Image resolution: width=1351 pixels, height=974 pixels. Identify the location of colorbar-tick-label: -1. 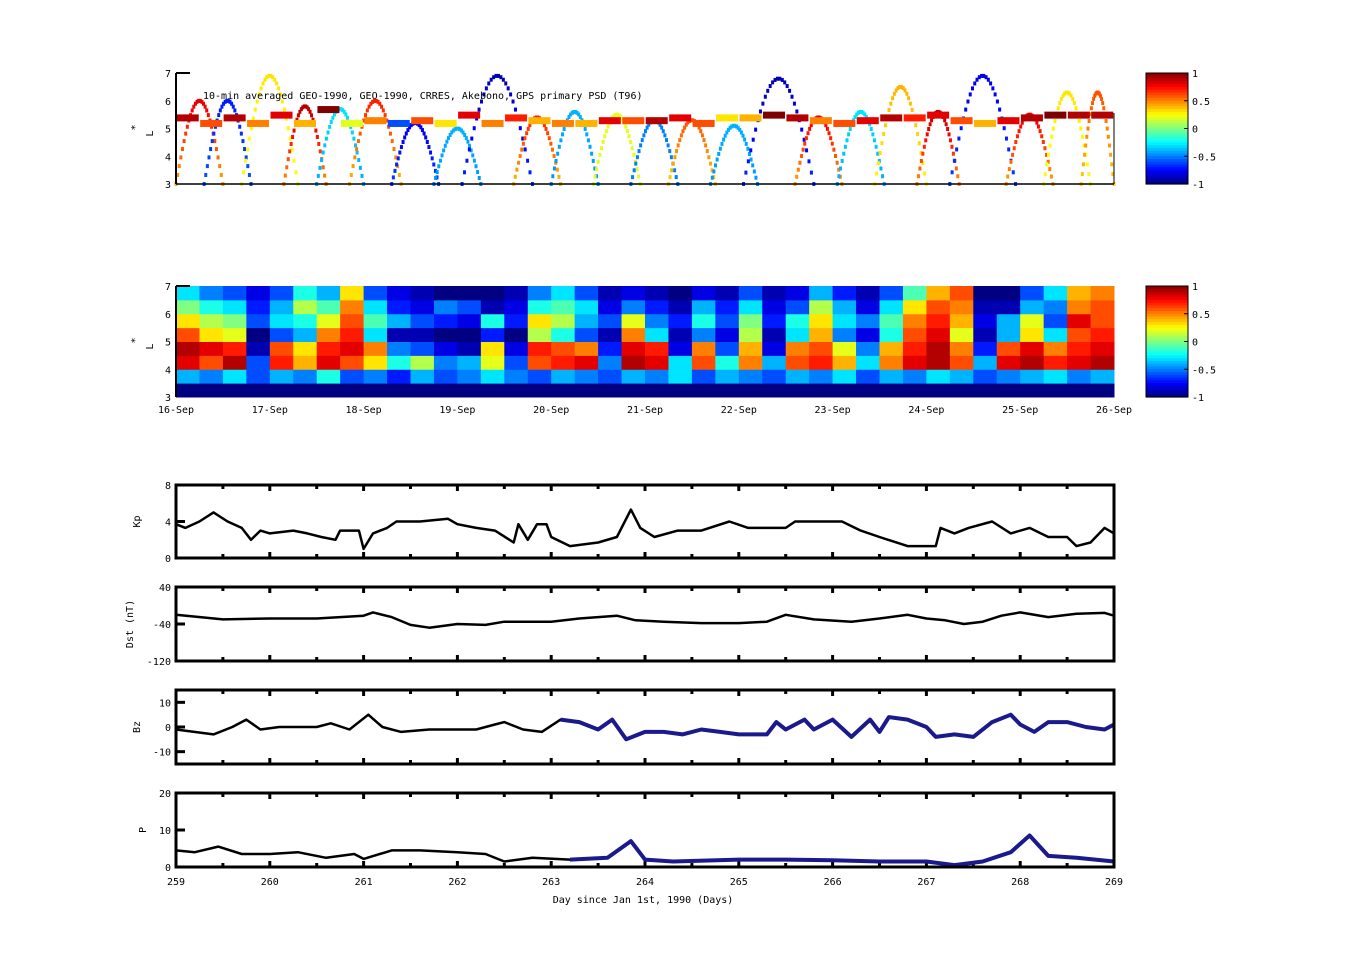
(1198, 185).